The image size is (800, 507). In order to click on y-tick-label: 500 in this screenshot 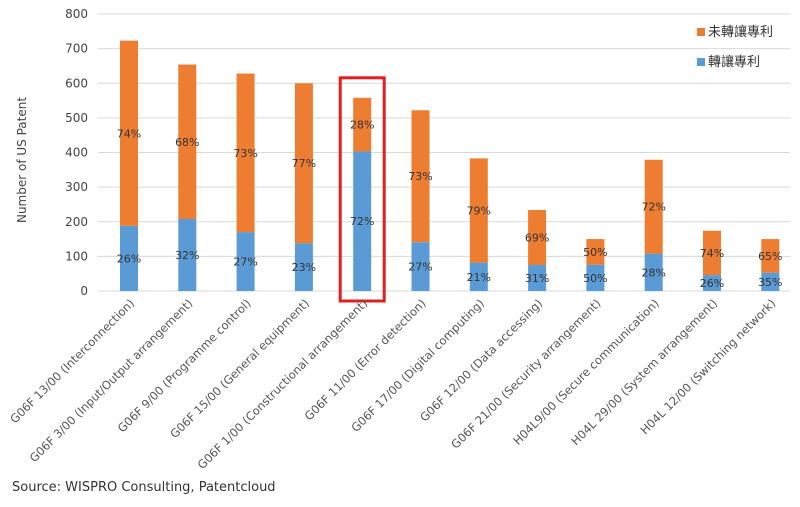, I will do `click(76, 118)`.